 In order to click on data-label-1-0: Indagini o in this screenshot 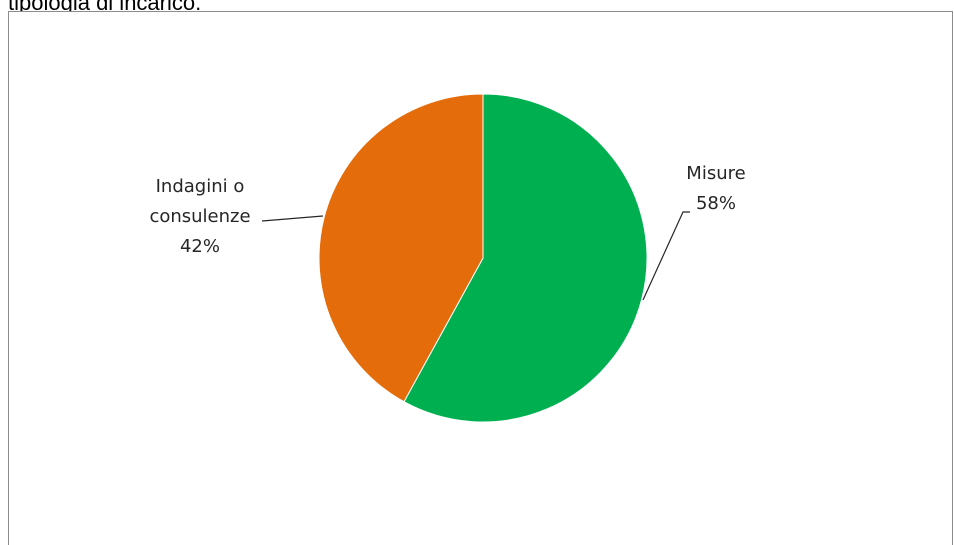, I will do `click(200, 186)`.